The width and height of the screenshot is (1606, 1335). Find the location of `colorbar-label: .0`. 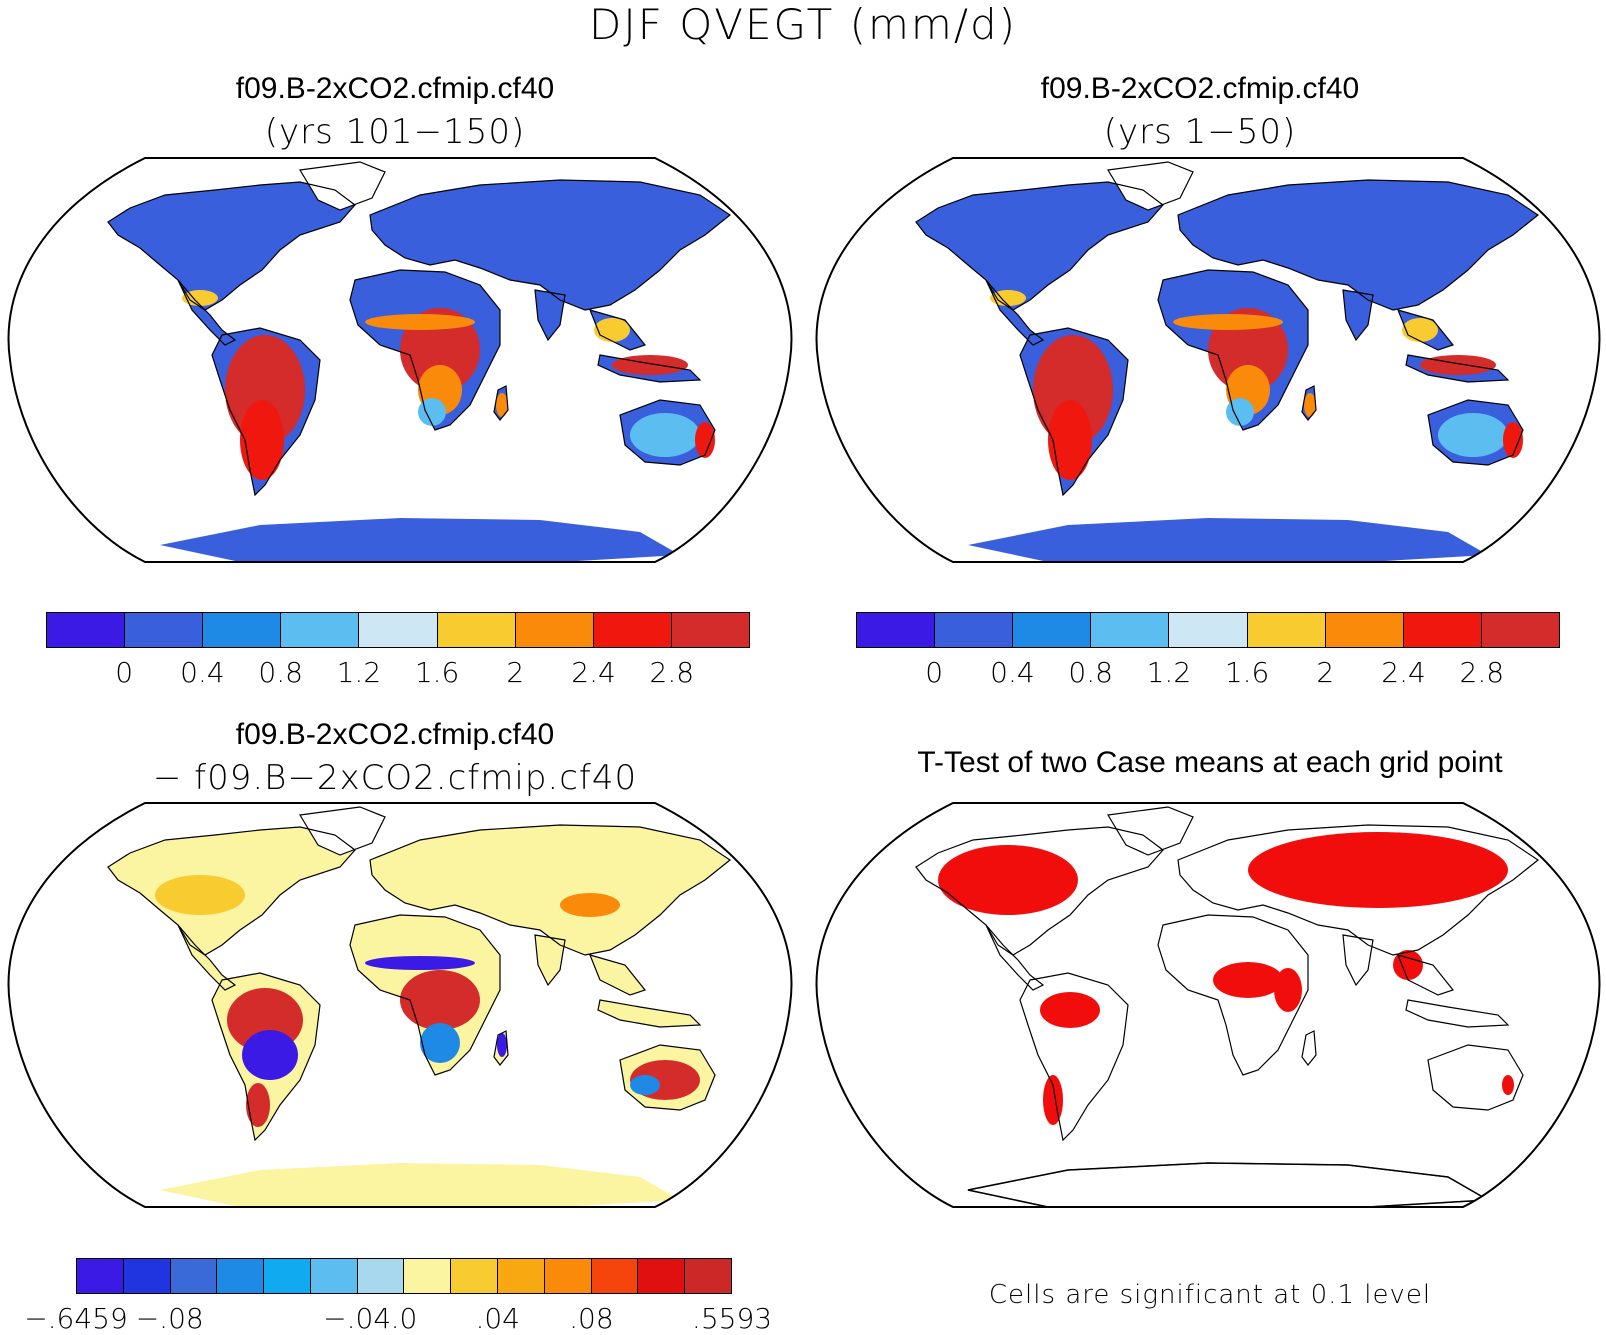

colorbar-label: .0 is located at coordinates (404, 1318).